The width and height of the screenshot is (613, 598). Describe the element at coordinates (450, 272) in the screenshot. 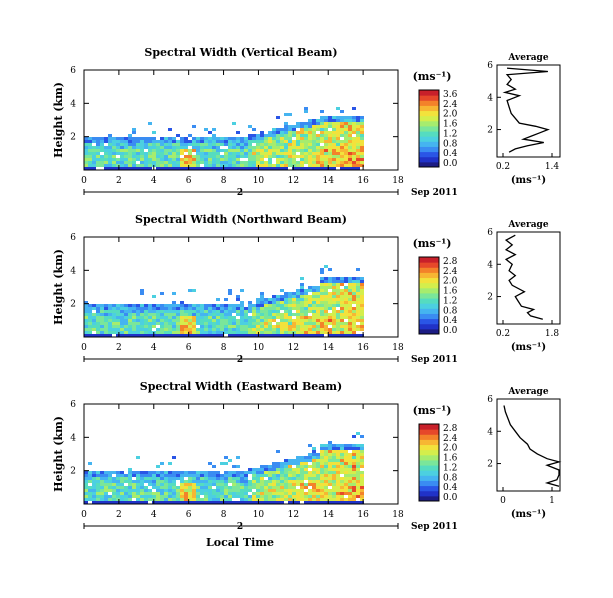

I see `colorbar-tick-label: 2.4` at that location.